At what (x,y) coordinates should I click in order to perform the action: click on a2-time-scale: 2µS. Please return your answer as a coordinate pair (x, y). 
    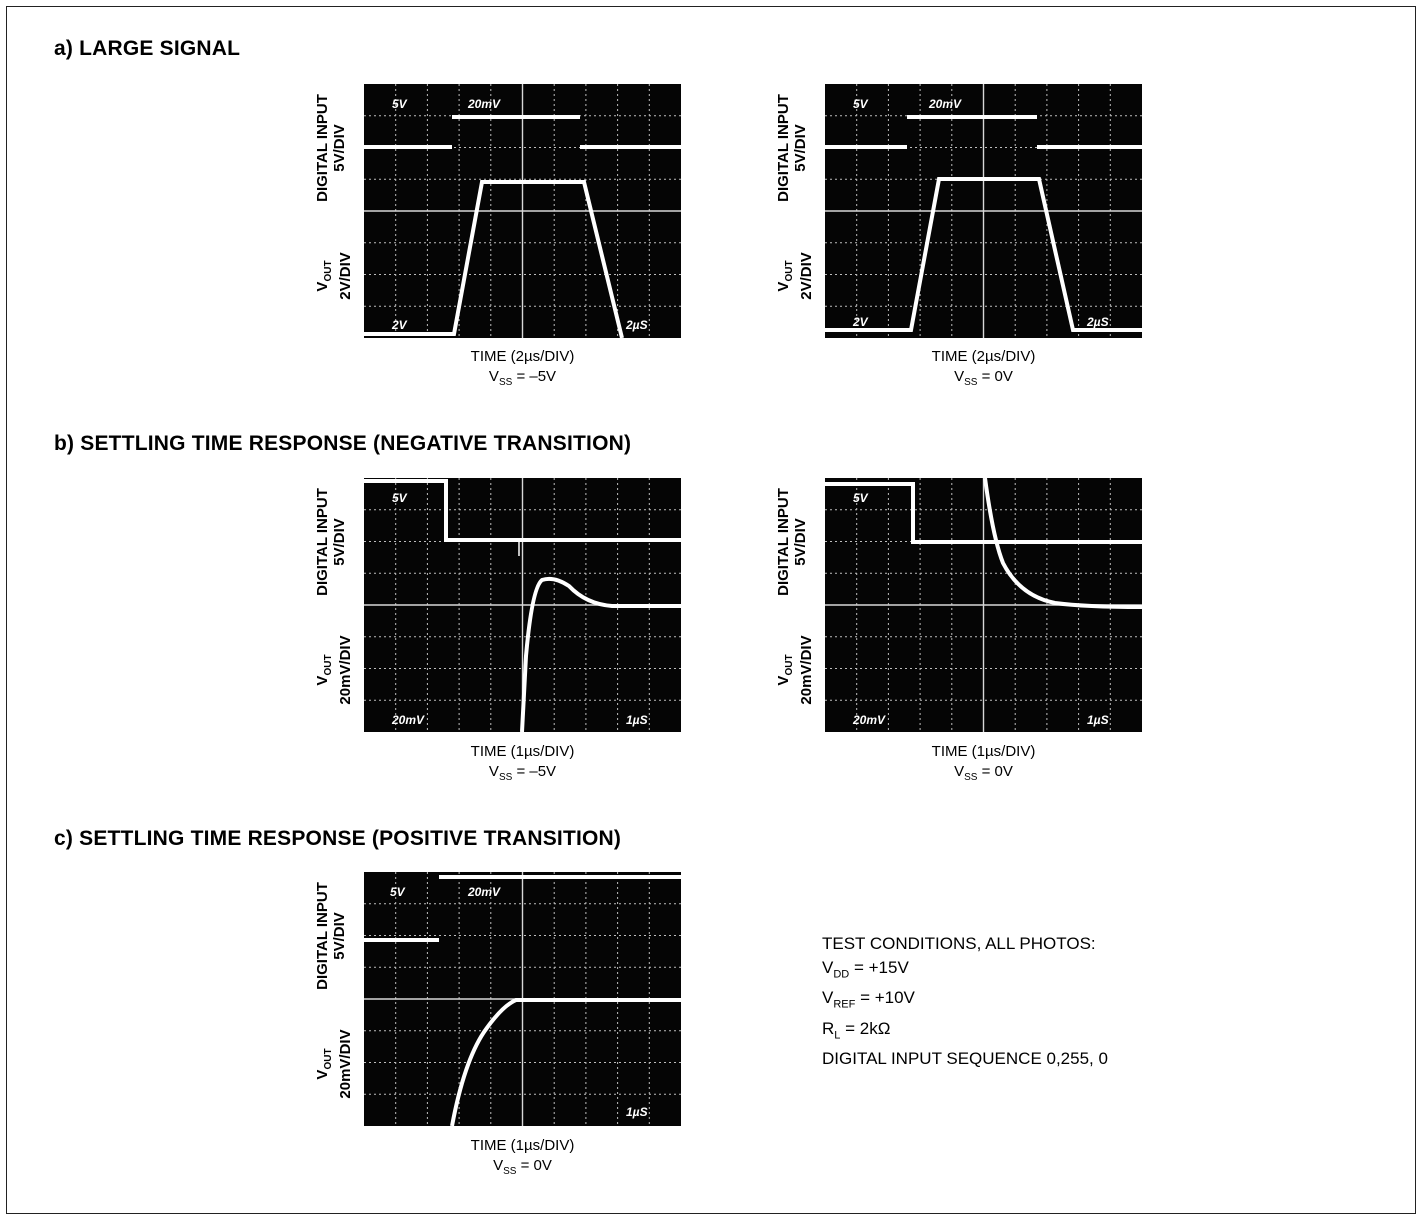
    Looking at the image, I should click on (1097, 322).